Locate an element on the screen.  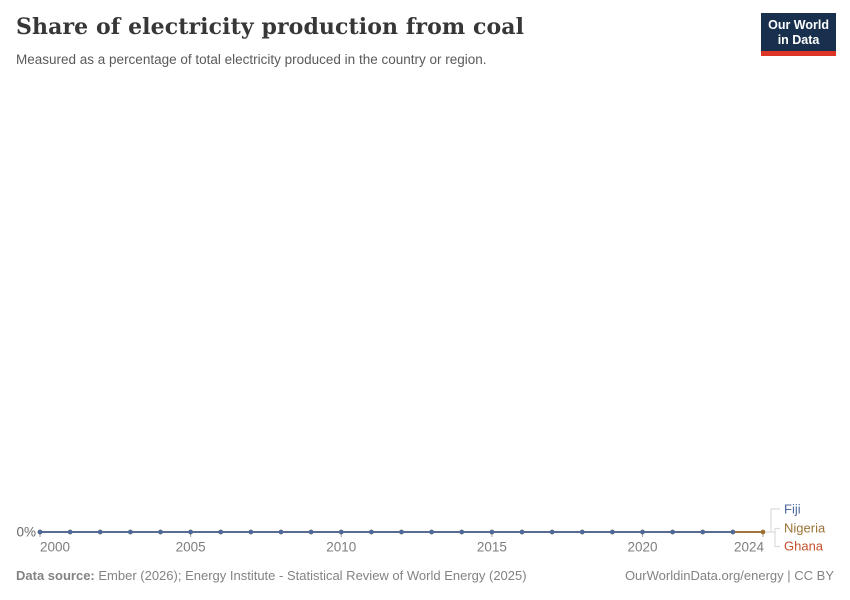
legend-connector-ghana is located at coordinates (777, 540).